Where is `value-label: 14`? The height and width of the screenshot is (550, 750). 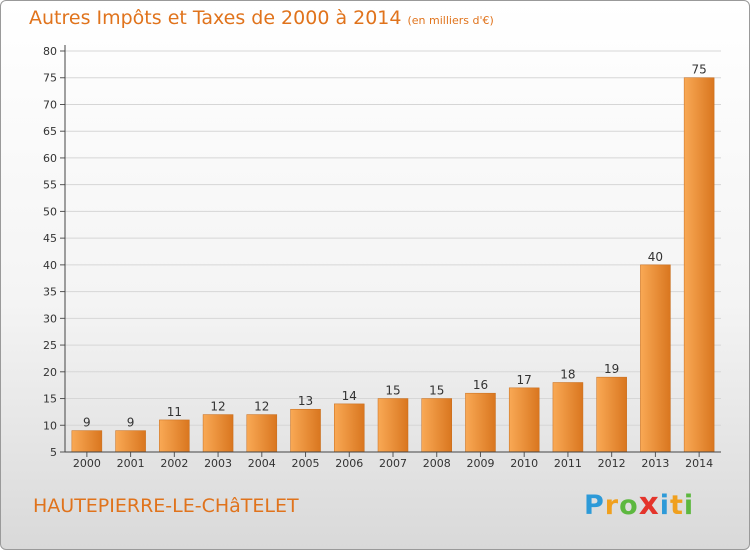
value-label: 14 is located at coordinates (349, 396).